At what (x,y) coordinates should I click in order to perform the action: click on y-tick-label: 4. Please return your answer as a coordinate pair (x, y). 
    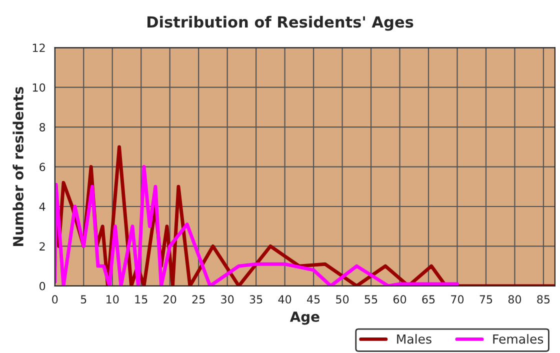
    Looking at the image, I should click on (42, 206).